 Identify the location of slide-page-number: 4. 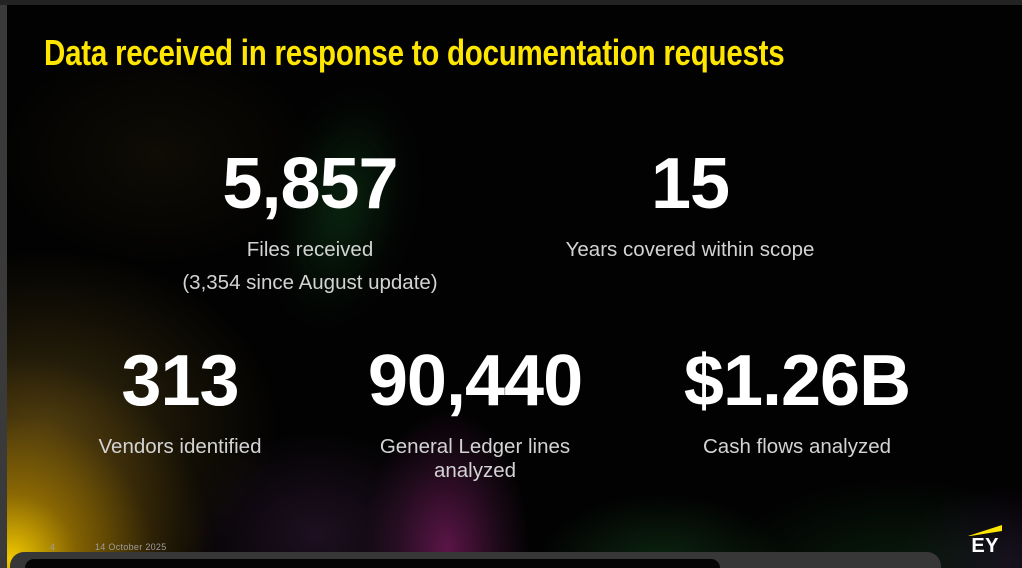
(53, 547).